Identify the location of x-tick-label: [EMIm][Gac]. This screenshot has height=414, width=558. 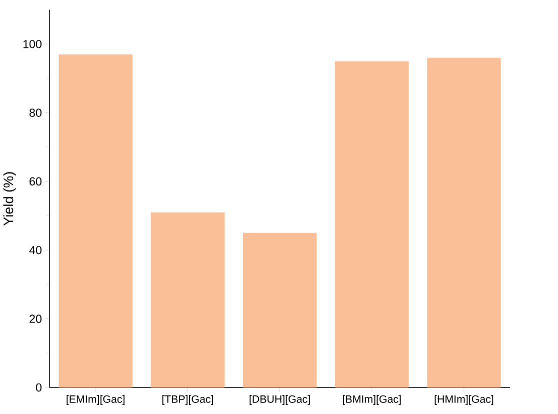
(95, 400).